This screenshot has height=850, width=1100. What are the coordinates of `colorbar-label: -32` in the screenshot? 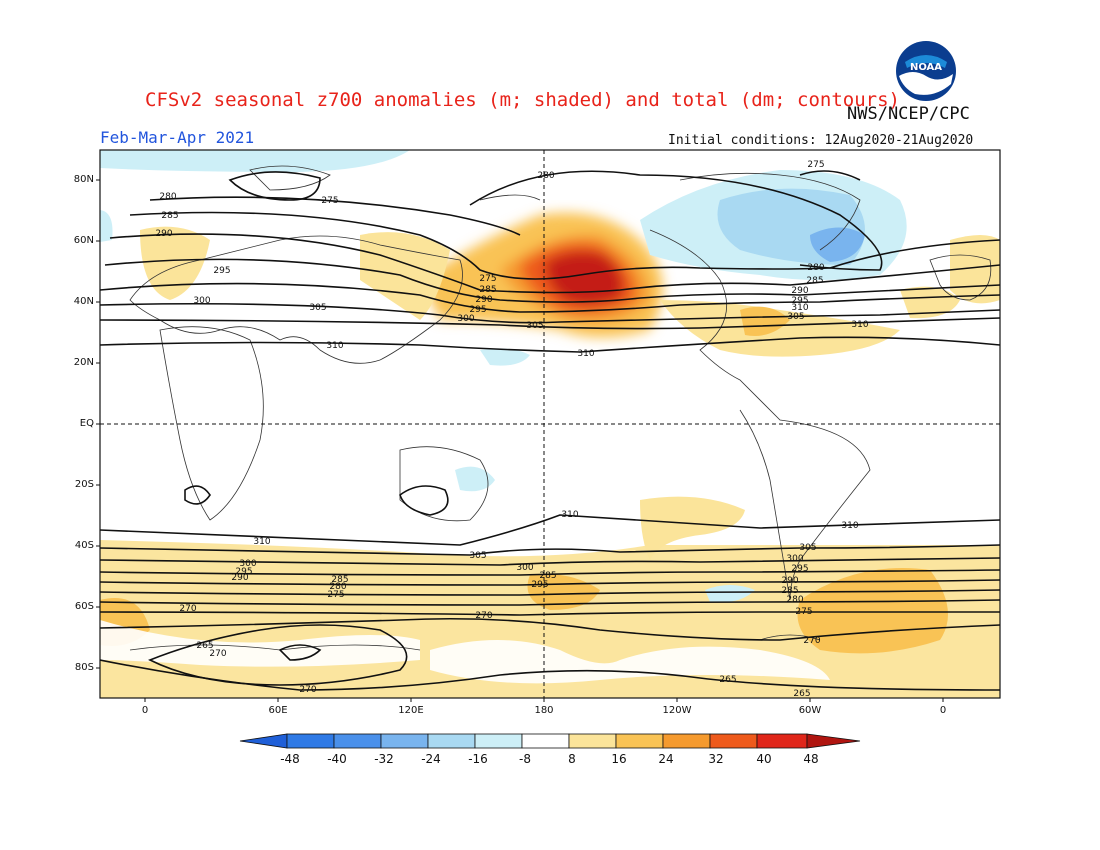 It's located at (384, 759).